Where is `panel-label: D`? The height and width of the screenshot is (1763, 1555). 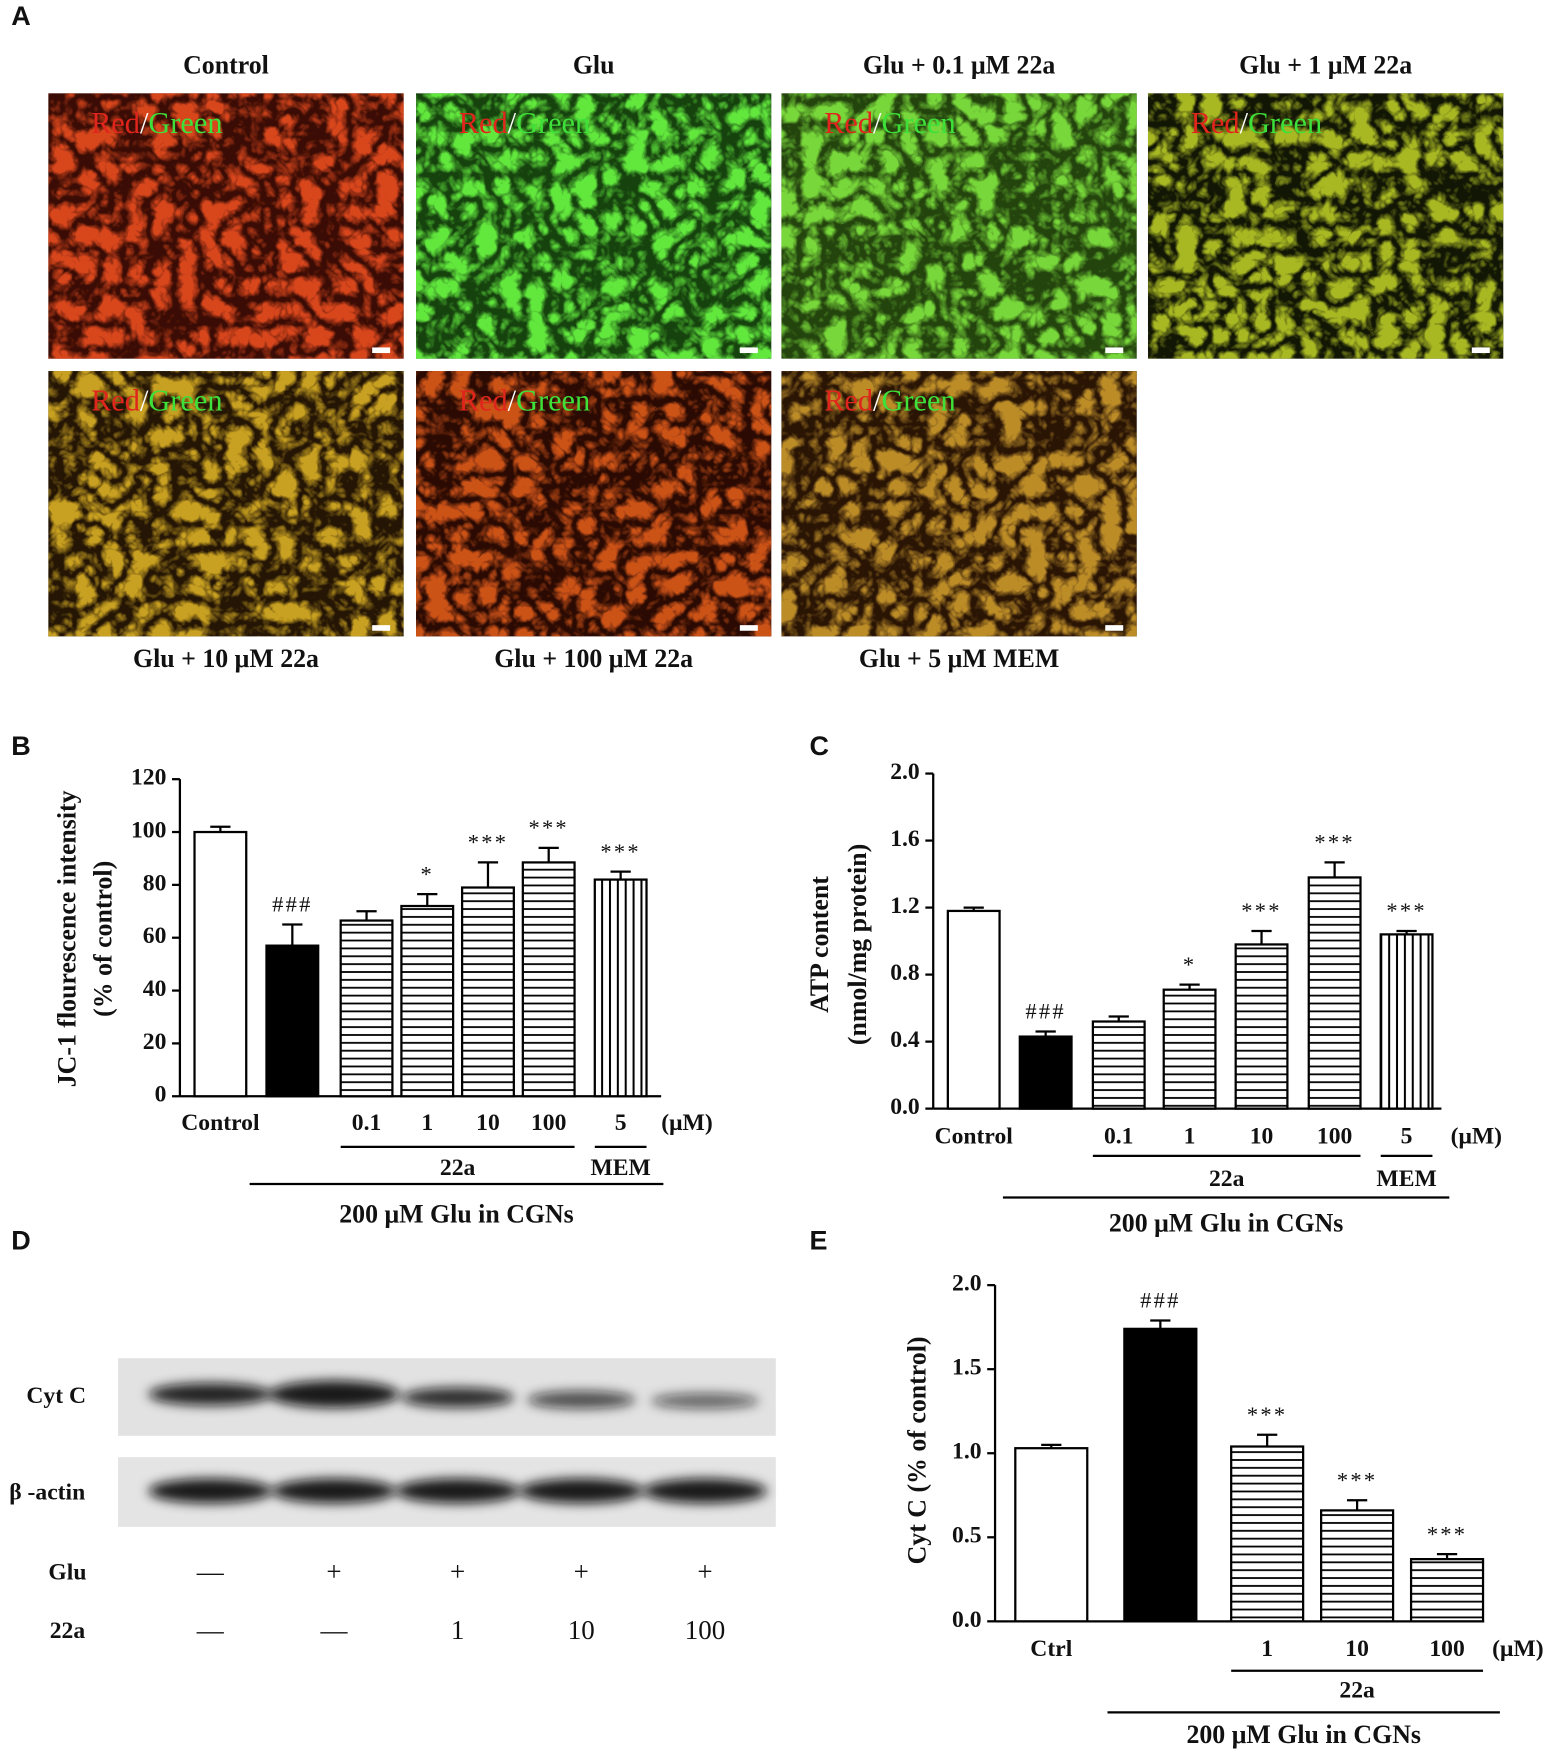 panel-label: D is located at coordinates (20, 1241).